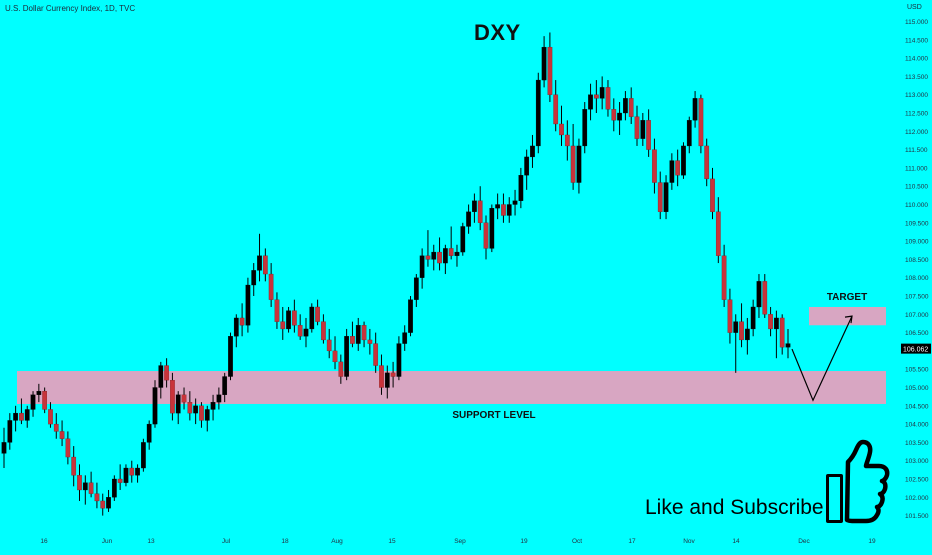 The height and width of the screenshot is (555, 932). Describe the element at coordinates (917, 516) in the screenshot. I see `y-tick-label: 101.500` at that location.